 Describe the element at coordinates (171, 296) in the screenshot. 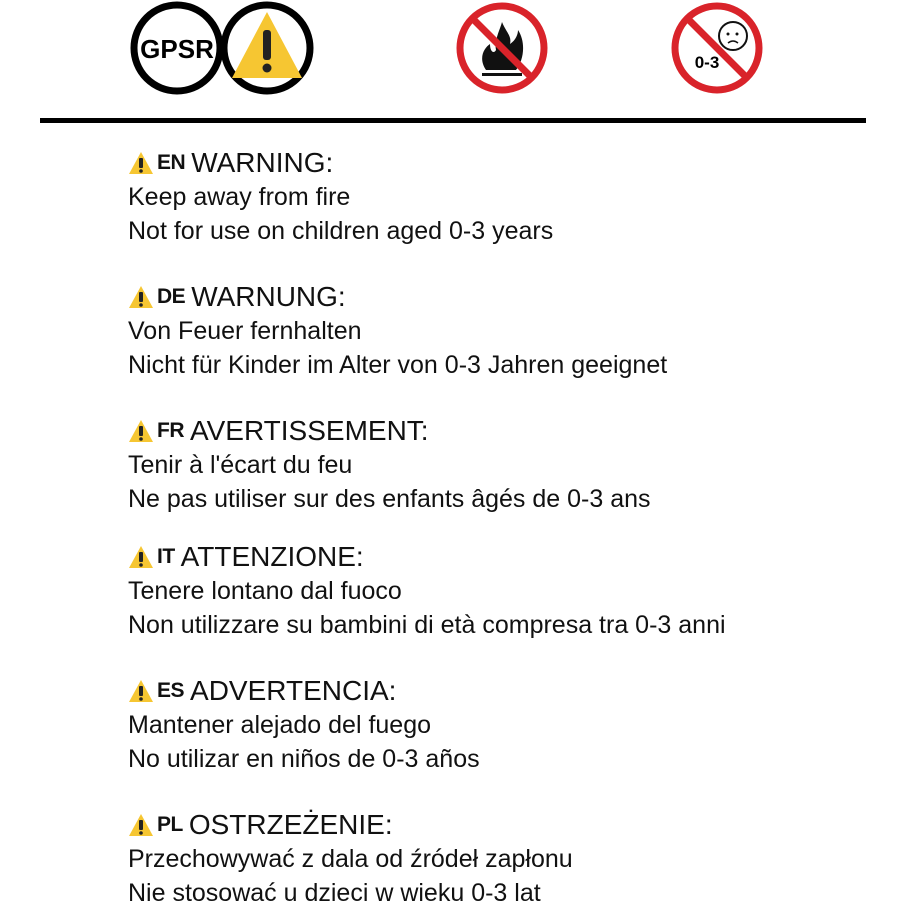

I see `language-code: DE` at that location.